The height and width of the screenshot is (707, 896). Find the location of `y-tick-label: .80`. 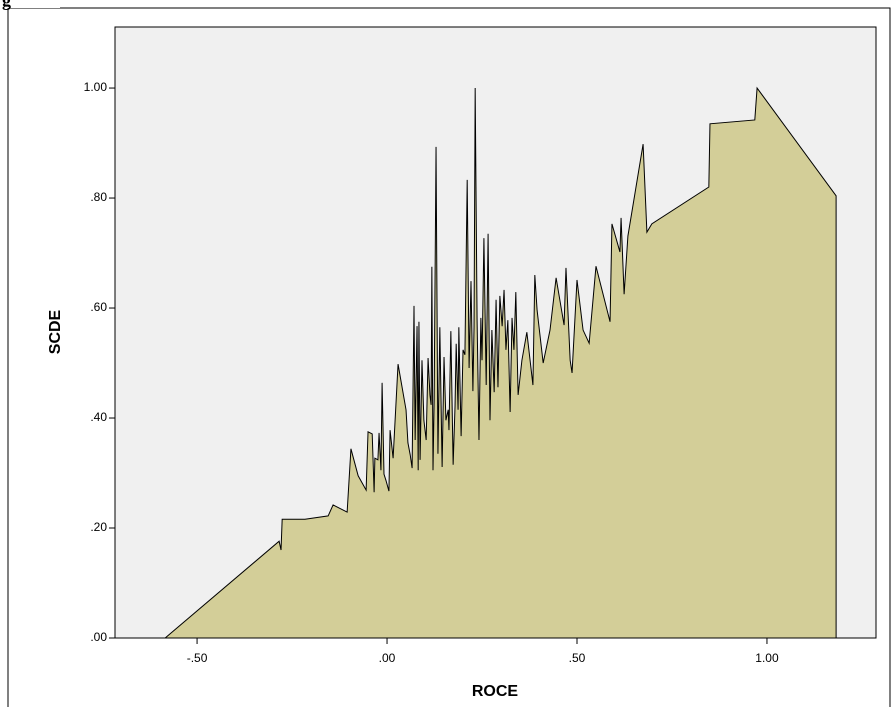

y-tick-label: .80 is located at coordinates (98, 197).